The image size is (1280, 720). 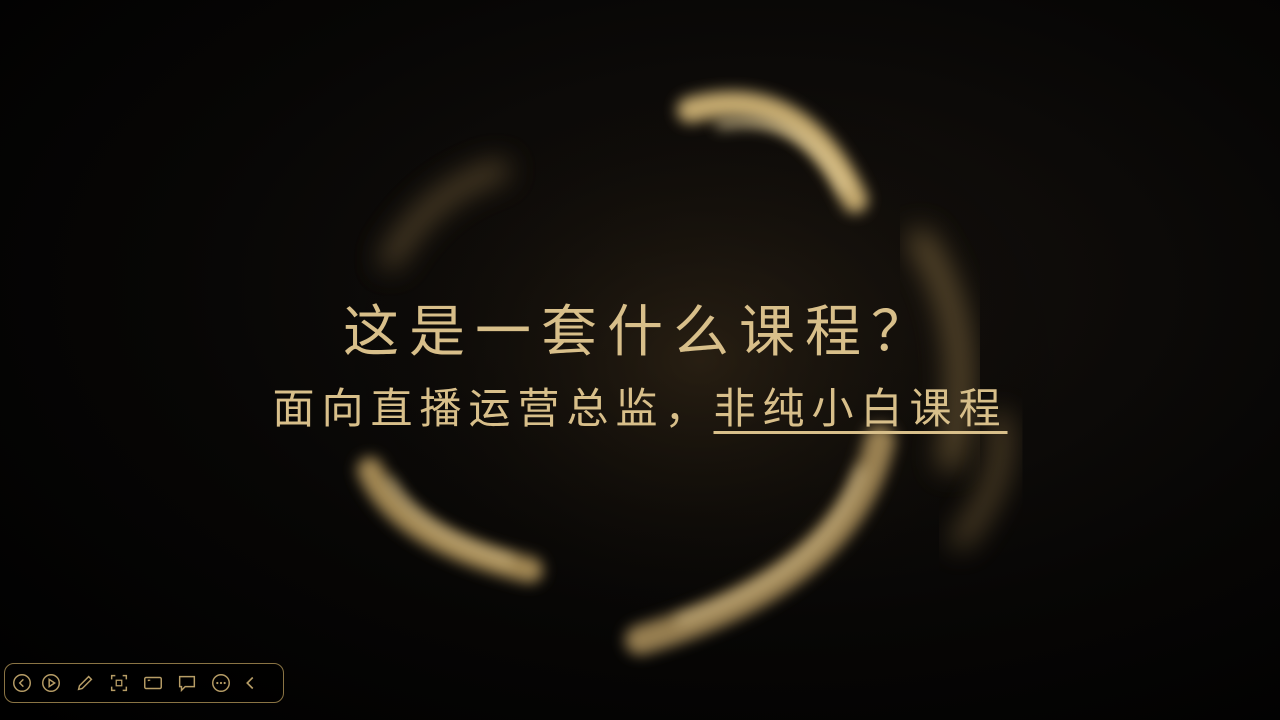 I want to click on more-button, so click(x=221, y=683).